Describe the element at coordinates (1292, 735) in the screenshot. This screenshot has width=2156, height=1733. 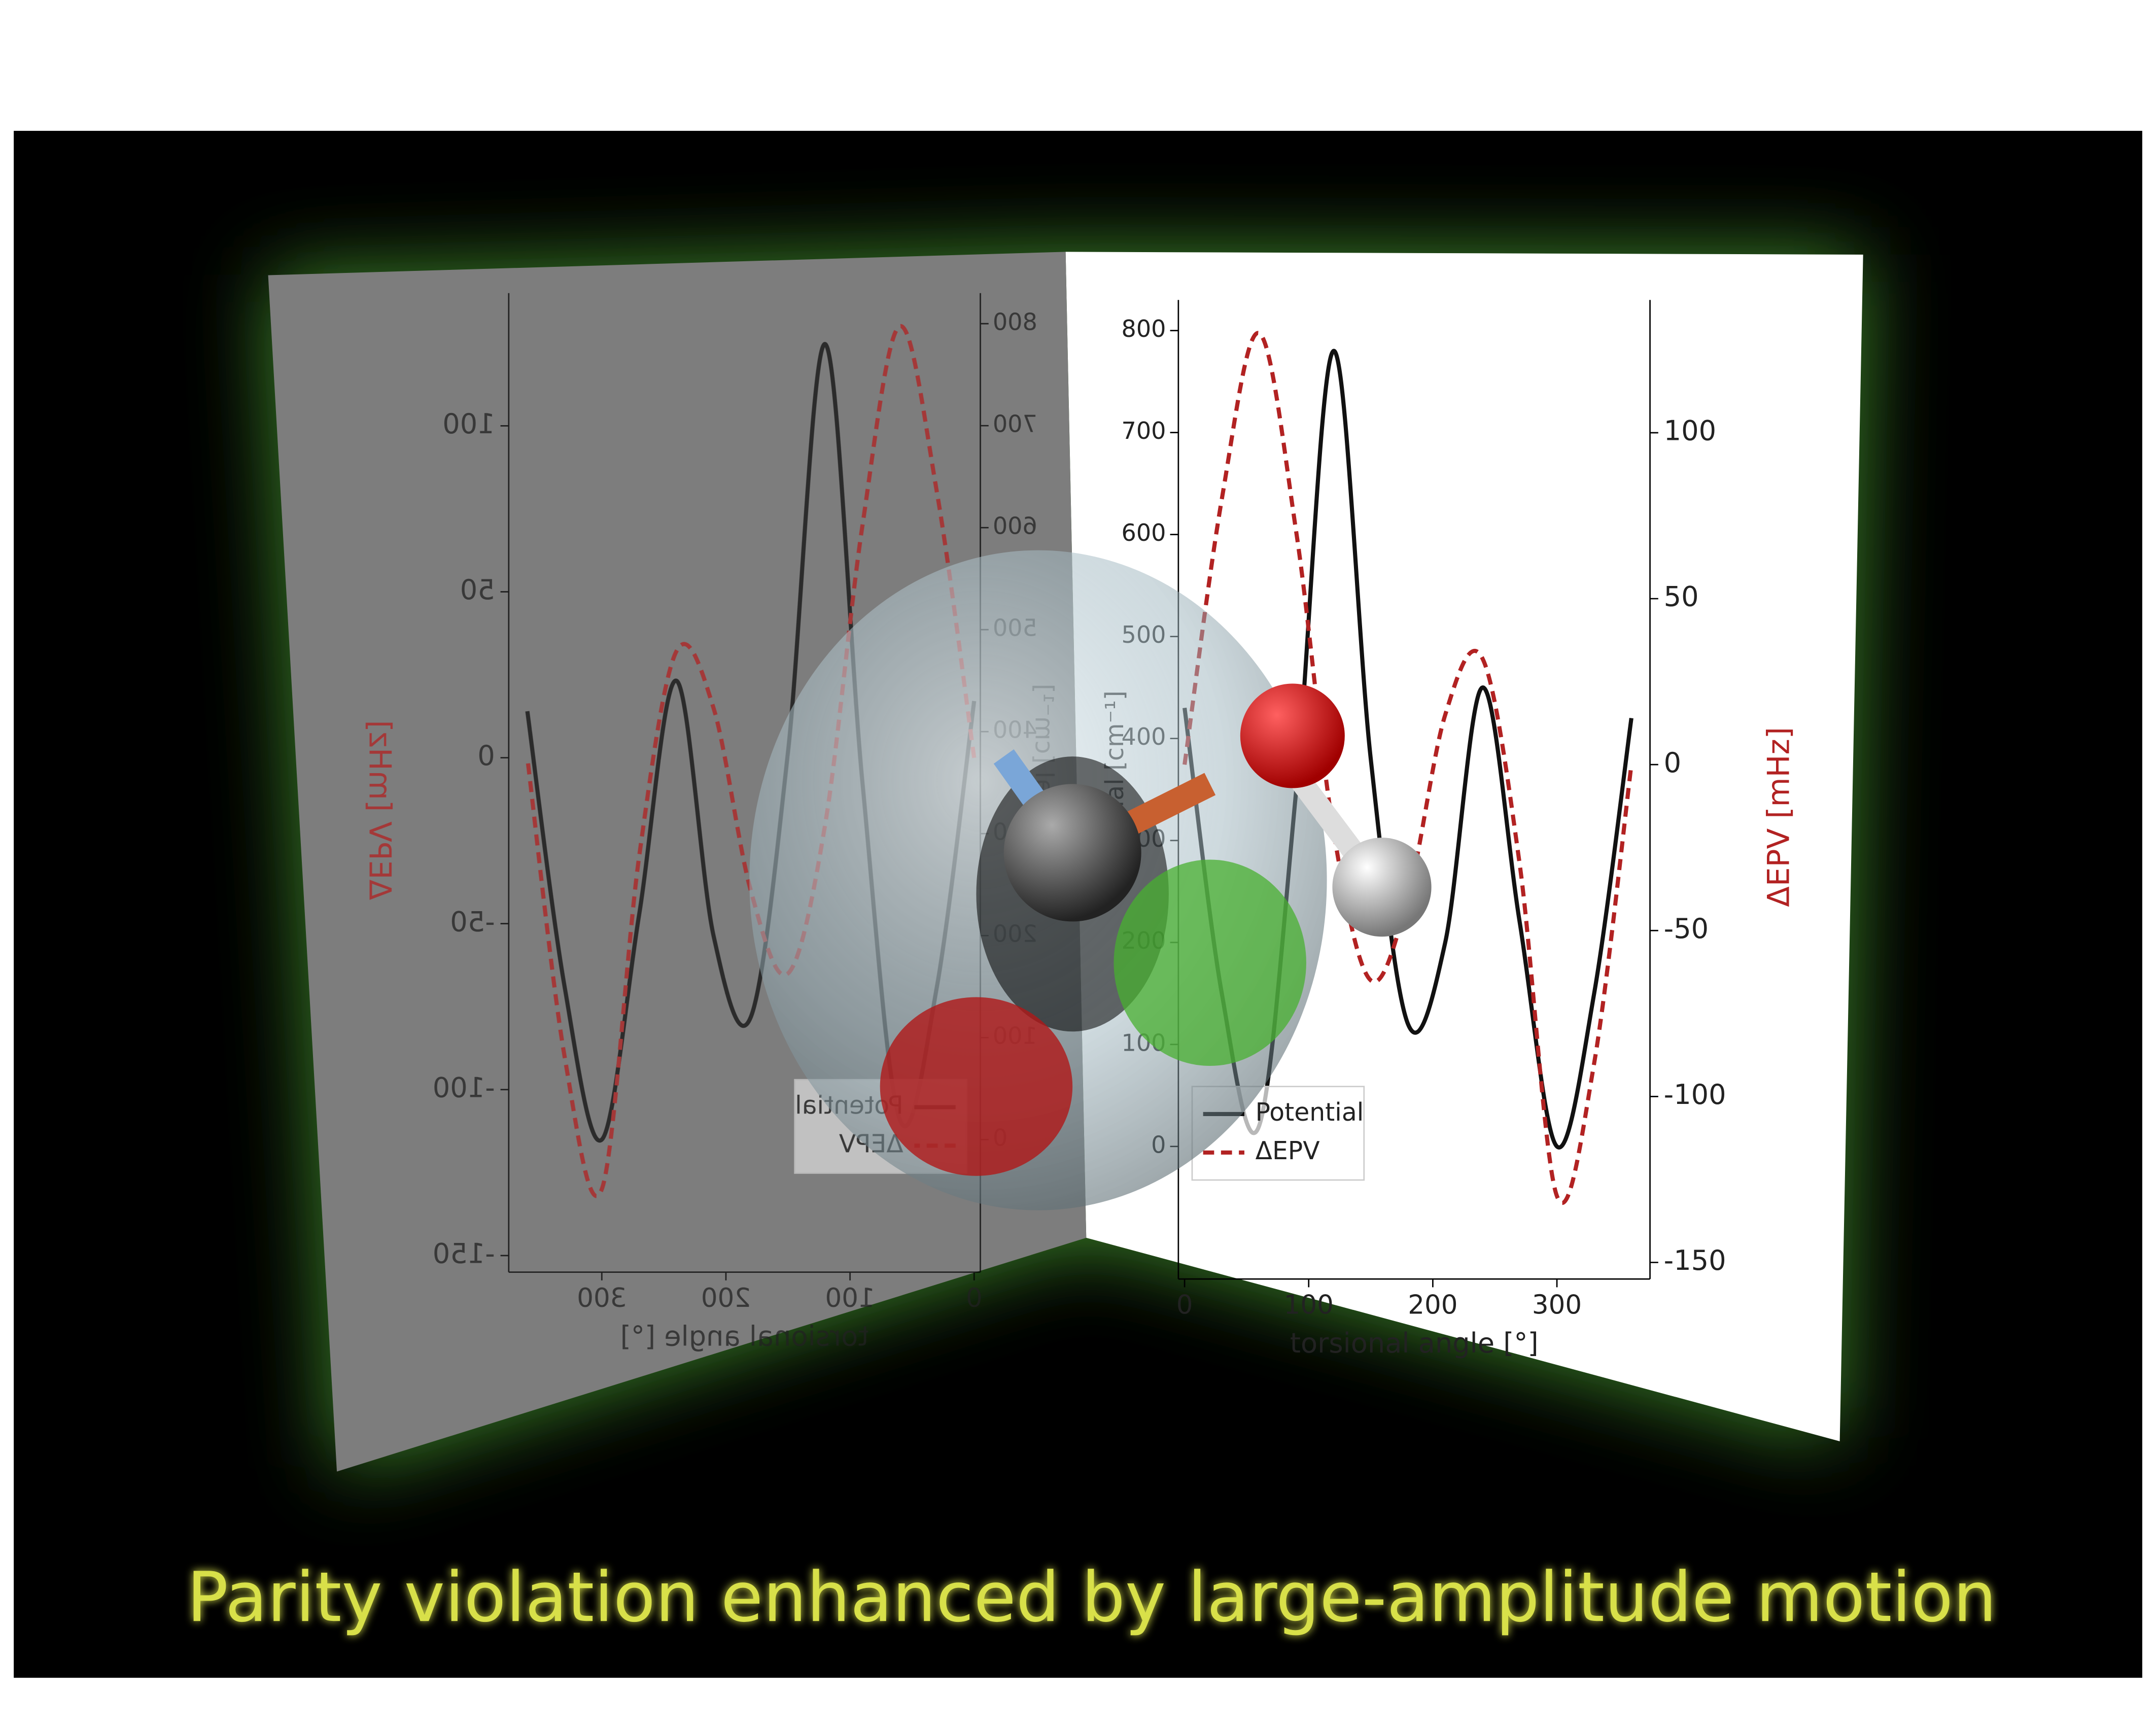
I see `atom-o` at that location.